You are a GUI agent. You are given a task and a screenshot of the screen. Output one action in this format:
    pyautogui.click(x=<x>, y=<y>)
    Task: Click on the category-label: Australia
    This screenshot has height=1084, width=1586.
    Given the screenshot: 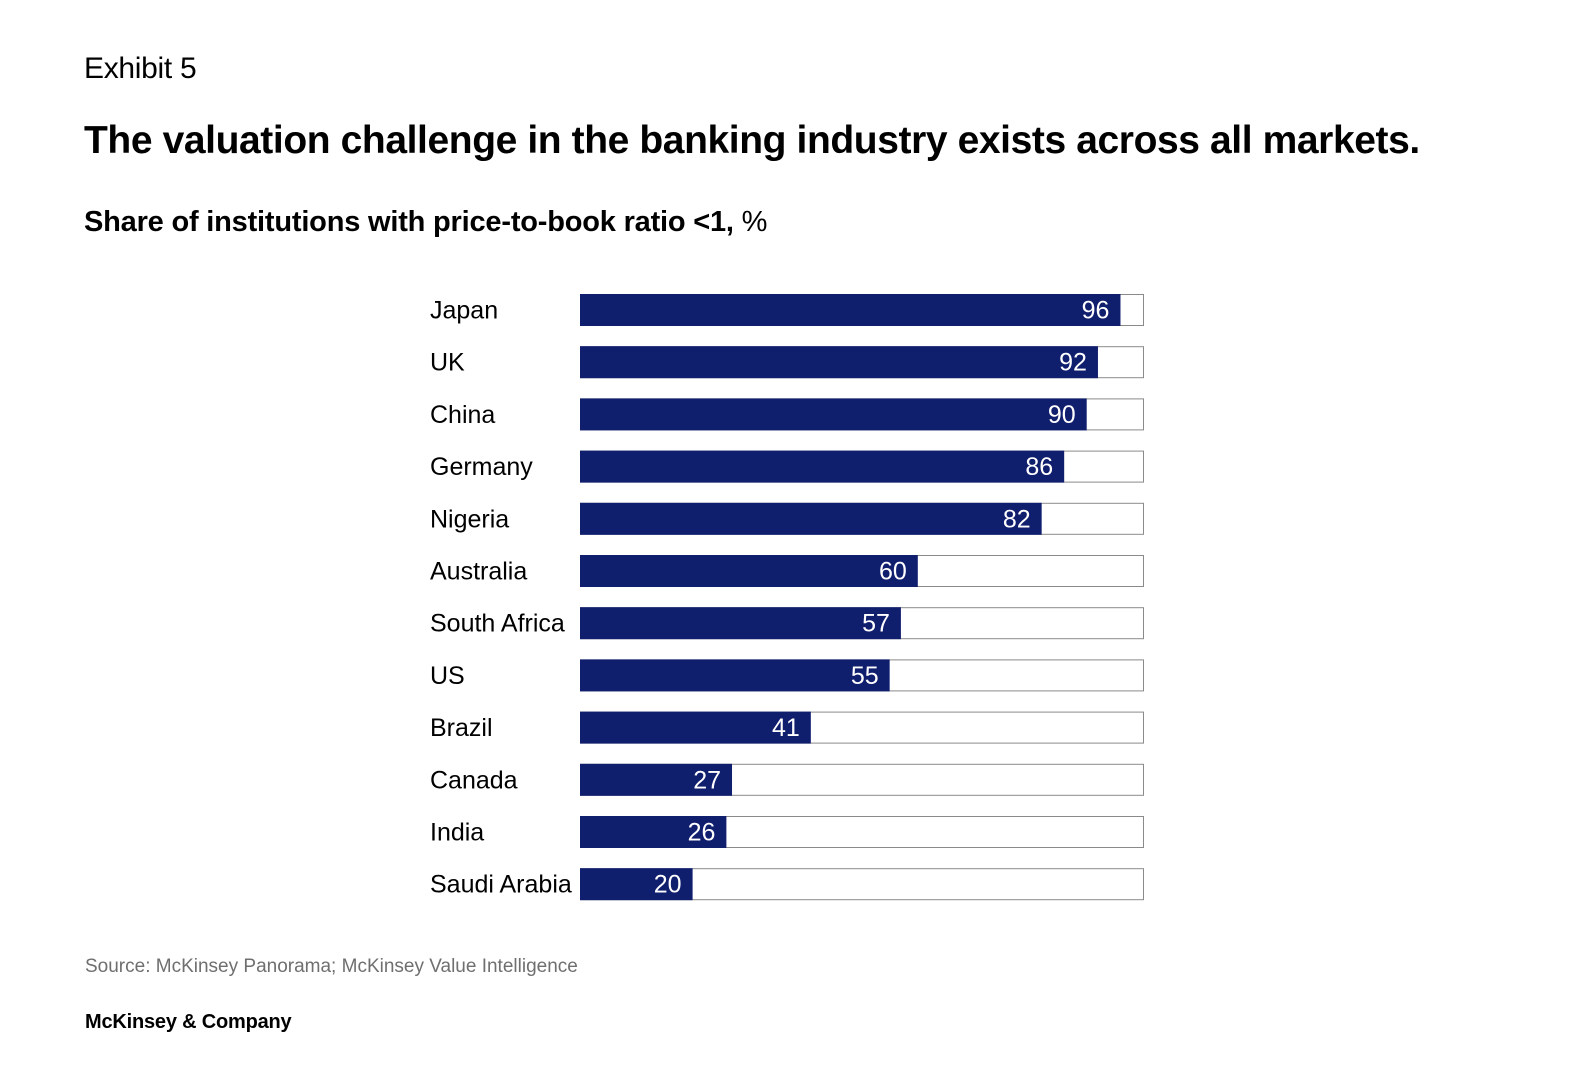 What is the action you would take?
    pyautogui.click(x=478, y=572)
    